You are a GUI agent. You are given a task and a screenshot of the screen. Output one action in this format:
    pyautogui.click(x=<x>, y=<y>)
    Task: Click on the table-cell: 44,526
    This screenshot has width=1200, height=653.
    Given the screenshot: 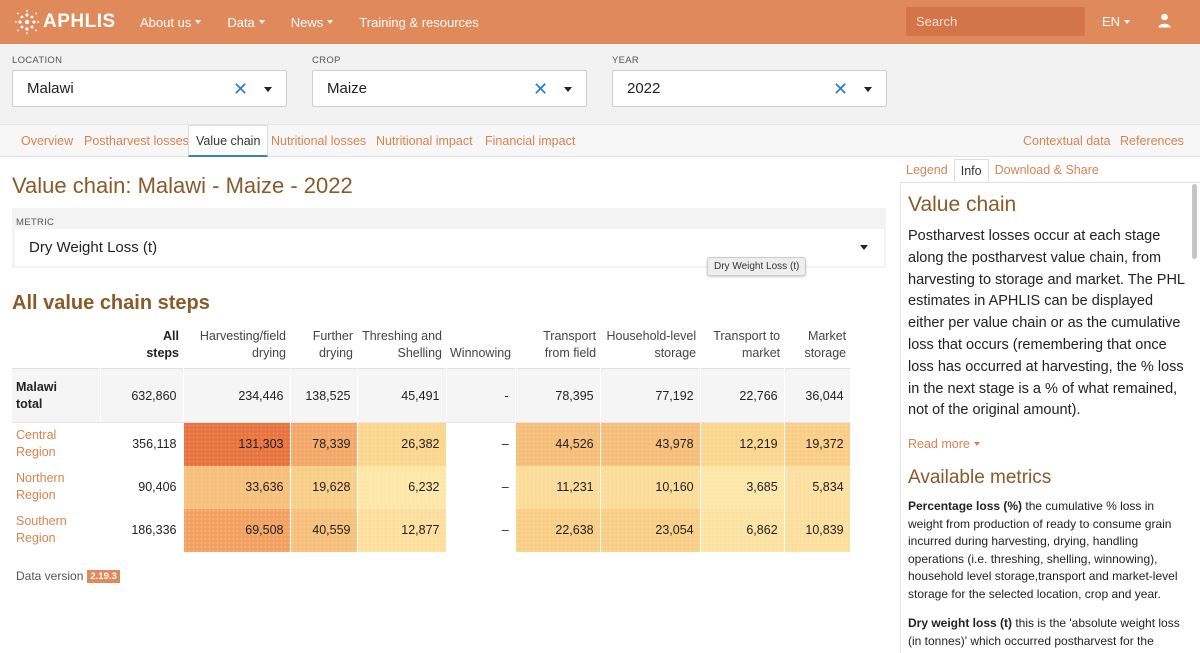 What is the action you would take?
    pyautogui.click(x=558, y=444)
    